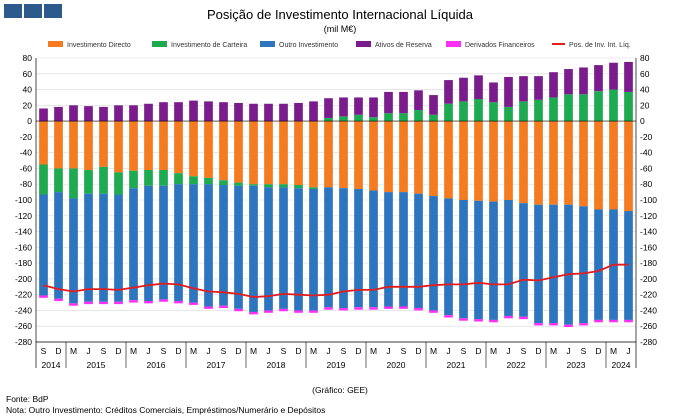 The image size is (680, 419). What do you see at coordinates (645, 74) in the screenshot?
I see `y-tick-label-right: 60` at bounding box center [645, 74].